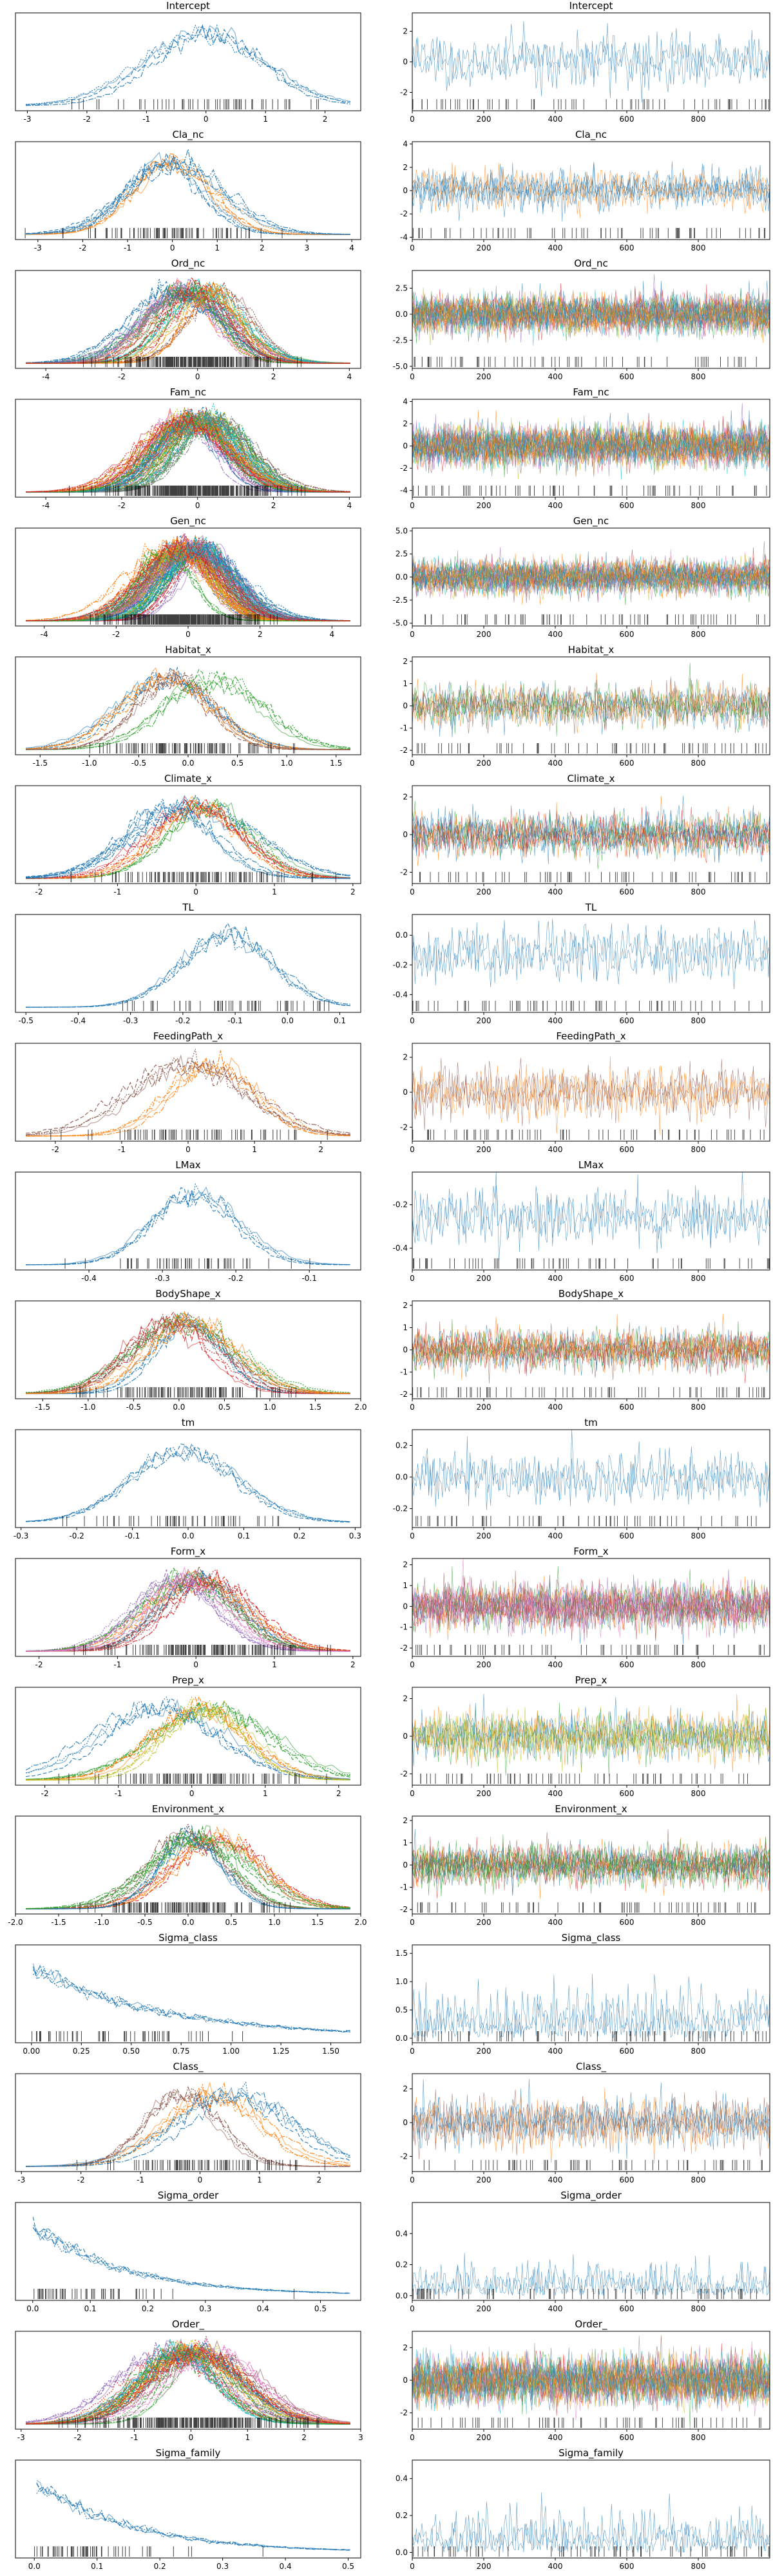 This screenshot has width=773, height=2576. I want to click on trace-ytick-15-3: 1.5, so click(402, 1954).